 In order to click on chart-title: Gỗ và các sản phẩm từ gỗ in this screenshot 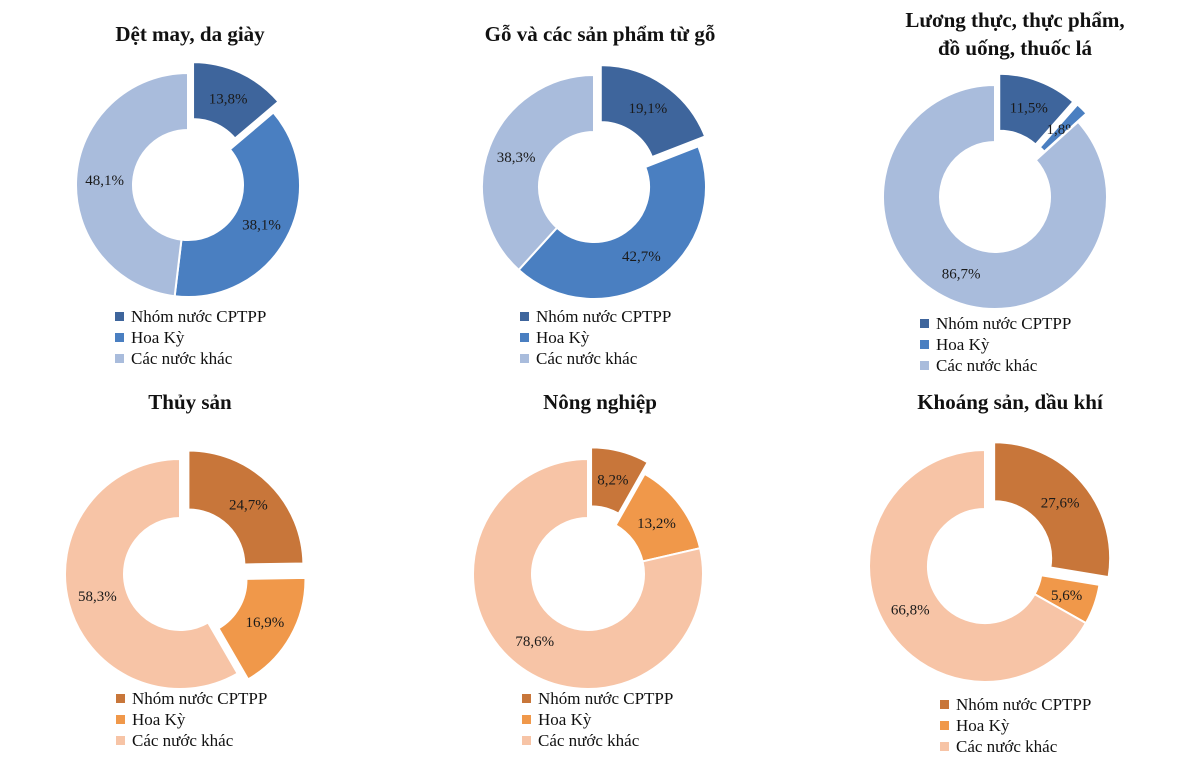, I will do `click(600, 34)`.